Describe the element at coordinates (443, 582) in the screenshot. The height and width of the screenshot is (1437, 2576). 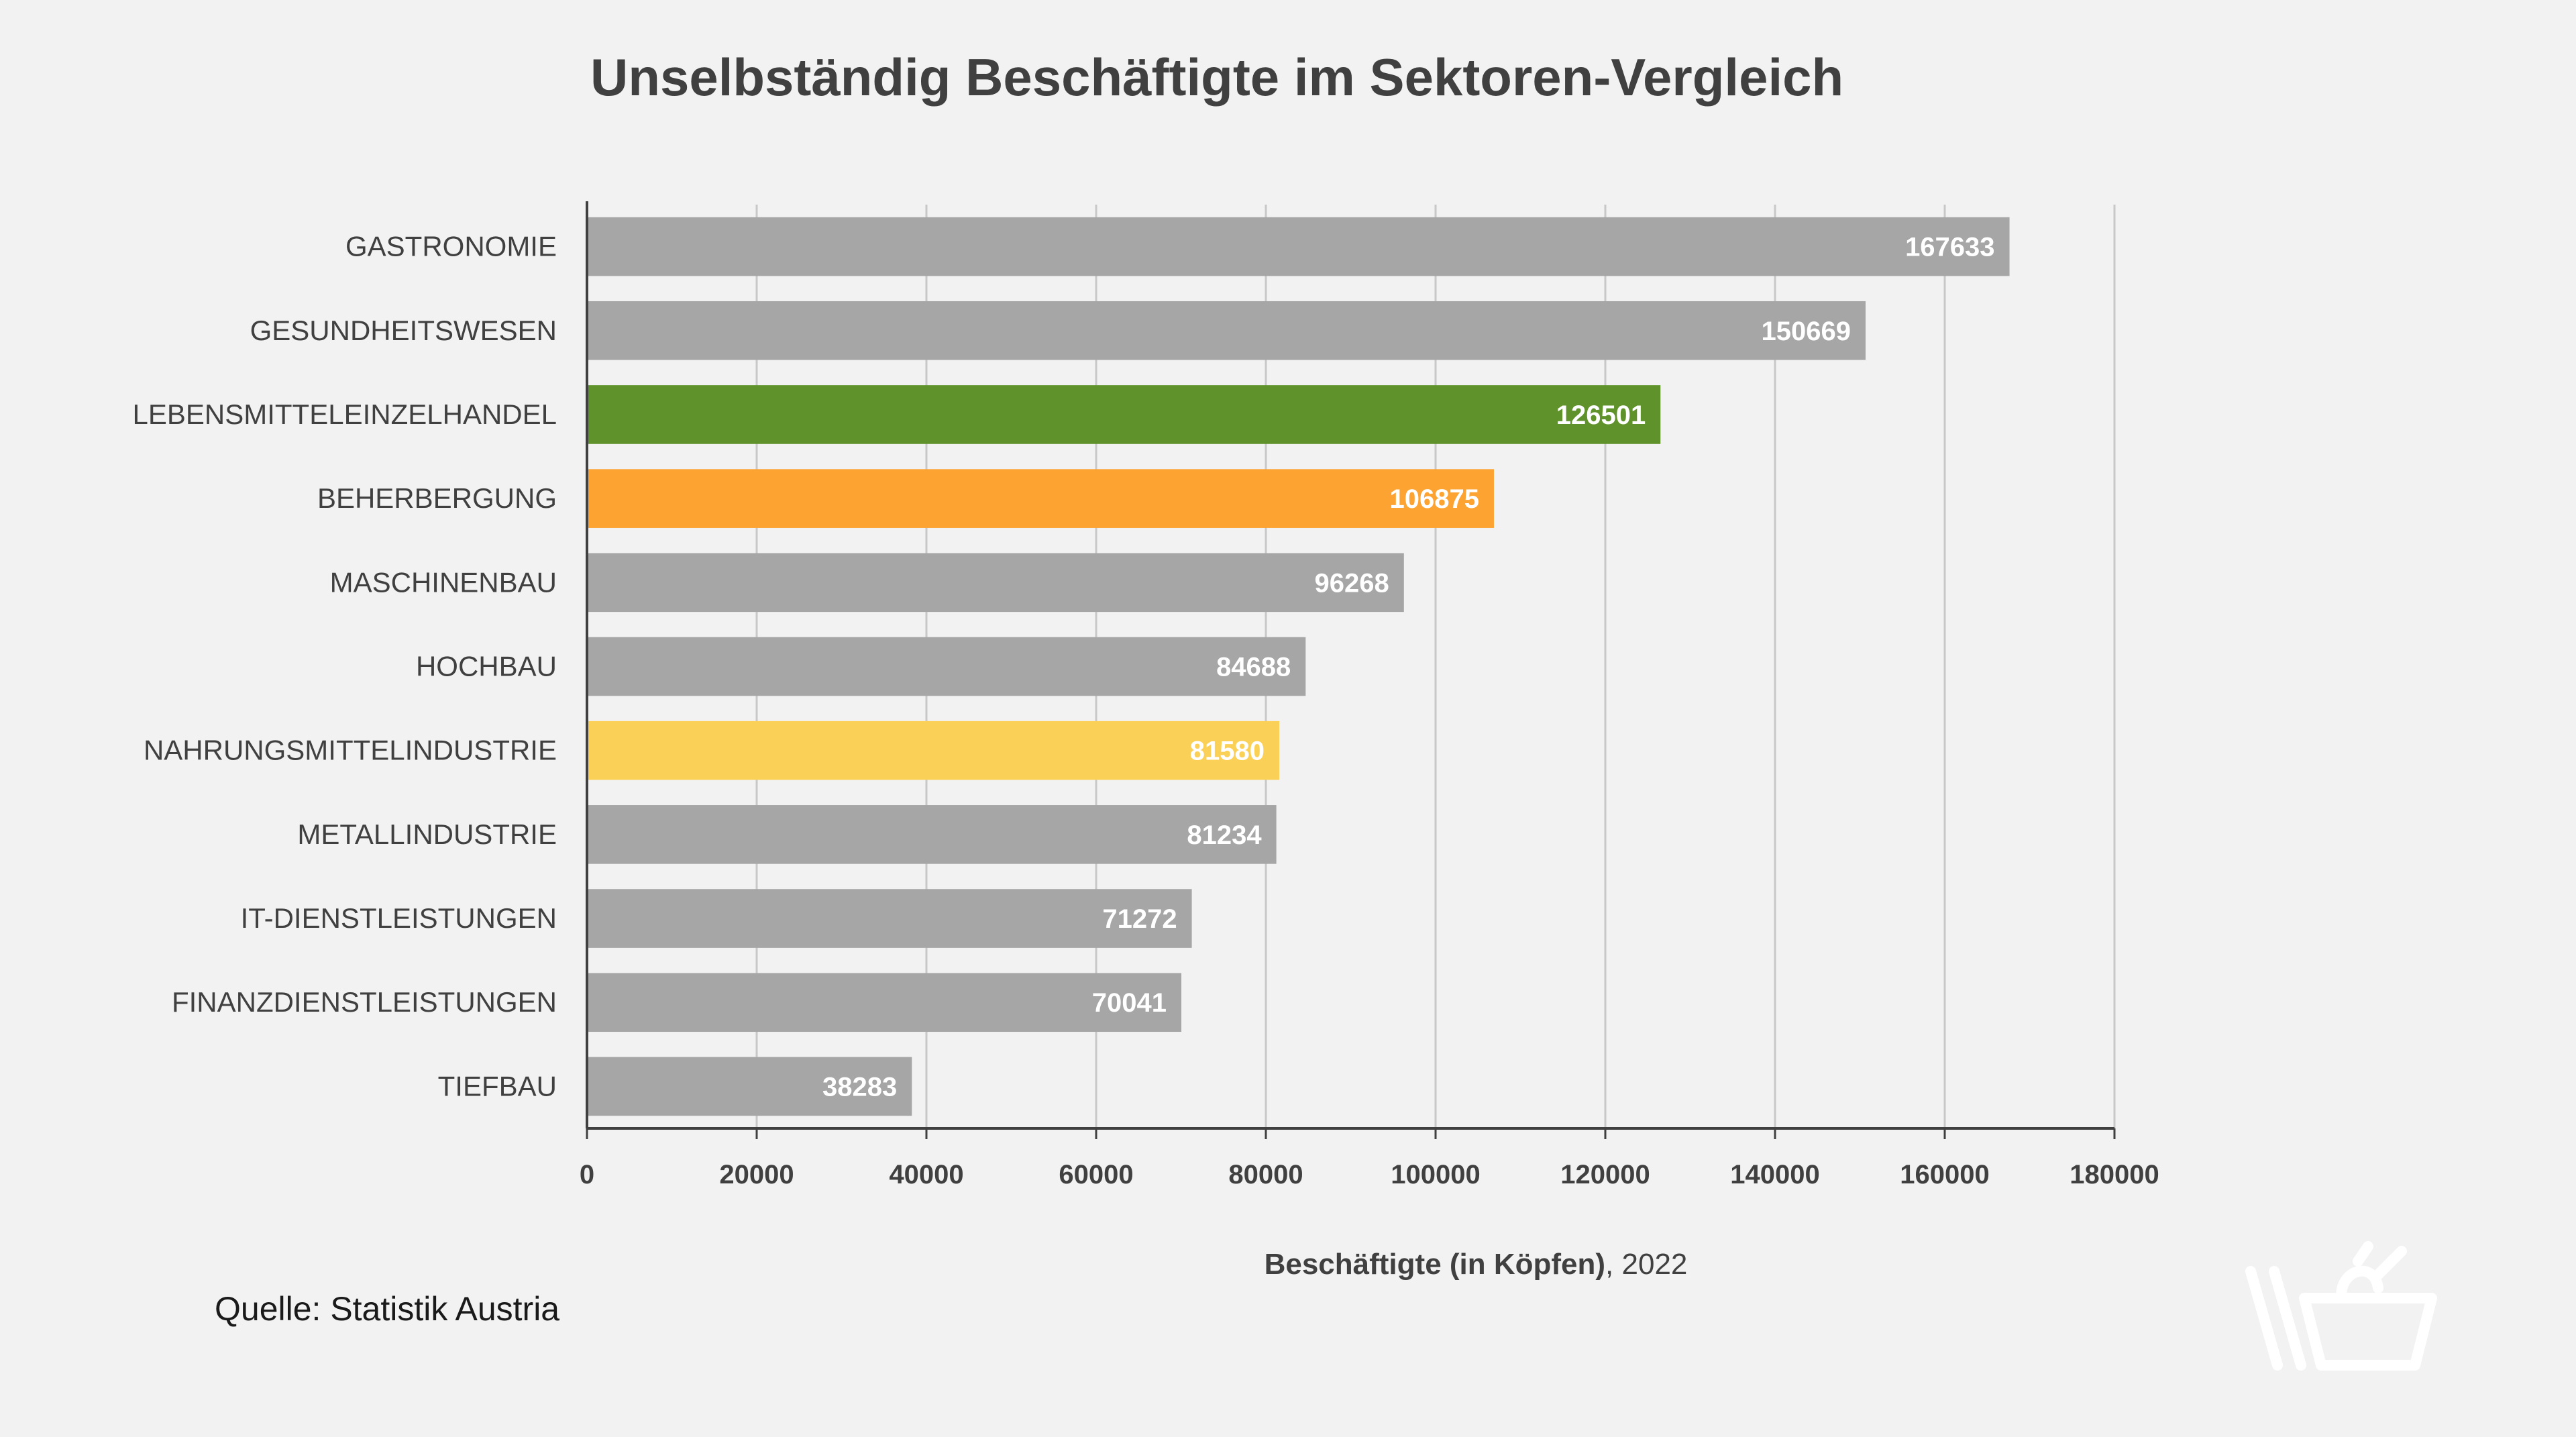
I see `category-label: MASCHINENBAU` at that location.